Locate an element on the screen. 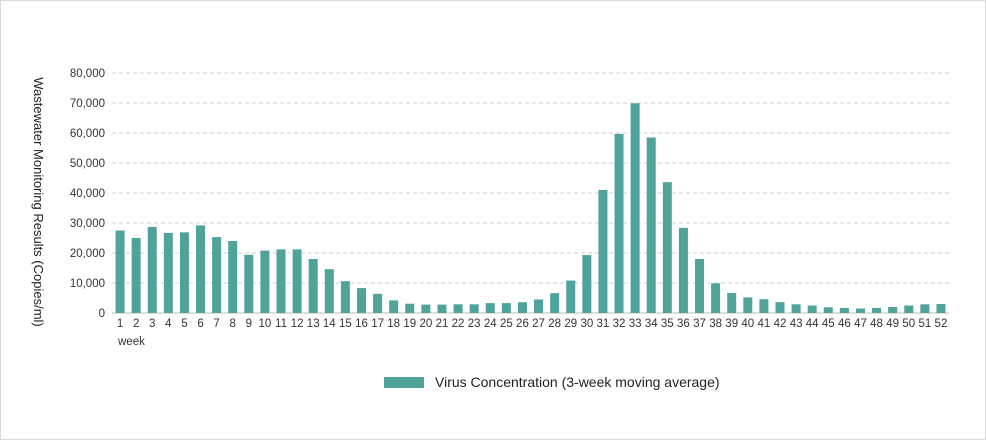  x-tick-label: 11 is located at coordinates (281, 324).